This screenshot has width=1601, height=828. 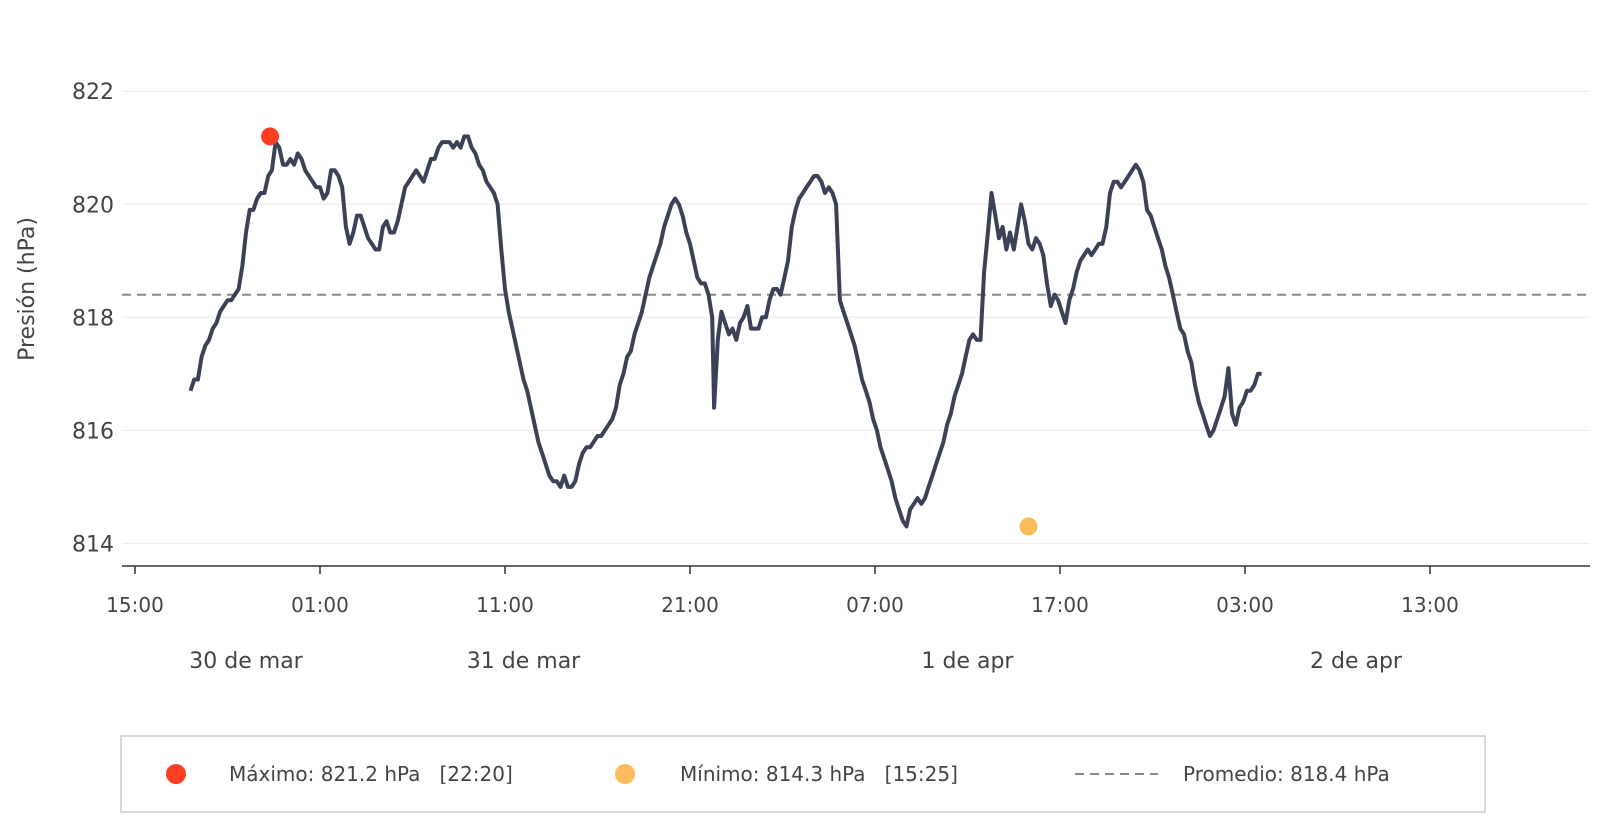 I want to click on date-labels: 30 de mar 31 de mar 1 de apr 2 de apr, so click(x=796, y=661).